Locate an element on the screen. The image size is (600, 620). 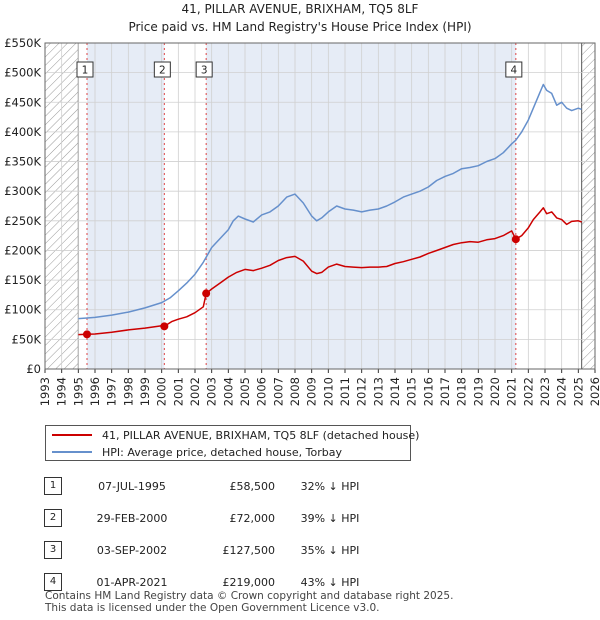
x-tick-label: 2026 is located at coordinates (594, 391).